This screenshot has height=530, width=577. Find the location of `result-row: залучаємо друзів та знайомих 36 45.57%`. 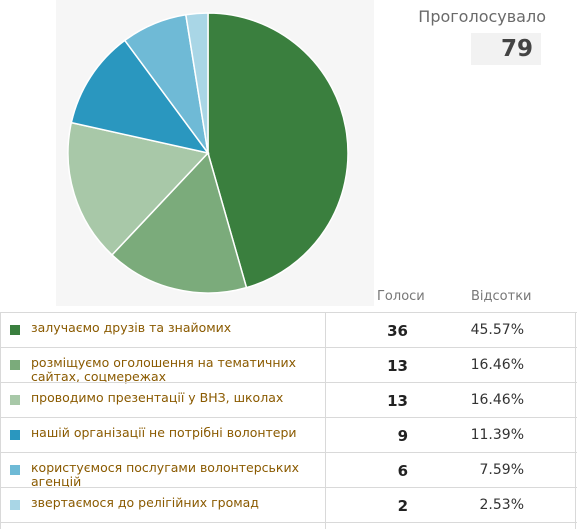

result-row: залучаємо друзів та знайомих 36 45.57% is located at coordinates (288, 329).